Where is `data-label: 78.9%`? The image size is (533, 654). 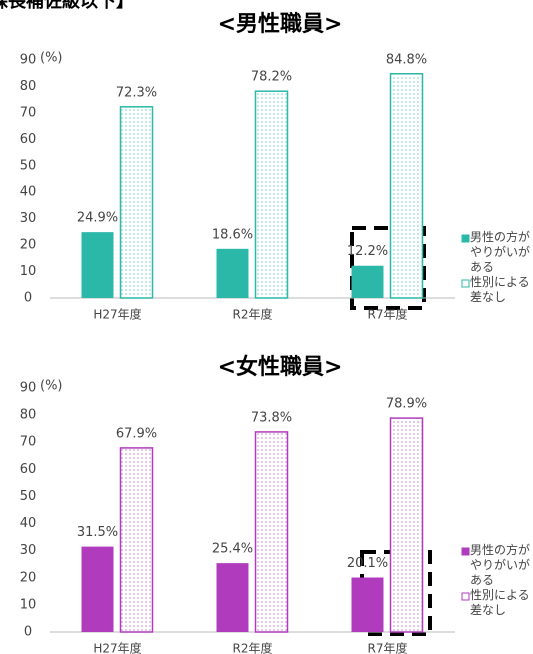 data-label: 78.9% is located at coordinates (406, 404).